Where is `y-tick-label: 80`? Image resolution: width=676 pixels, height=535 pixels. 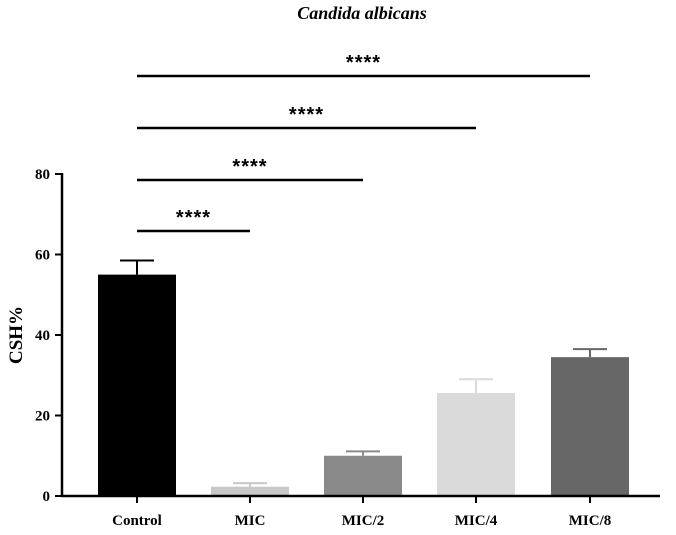 y-tick-label: 80 is located at coordinates (42, 175).